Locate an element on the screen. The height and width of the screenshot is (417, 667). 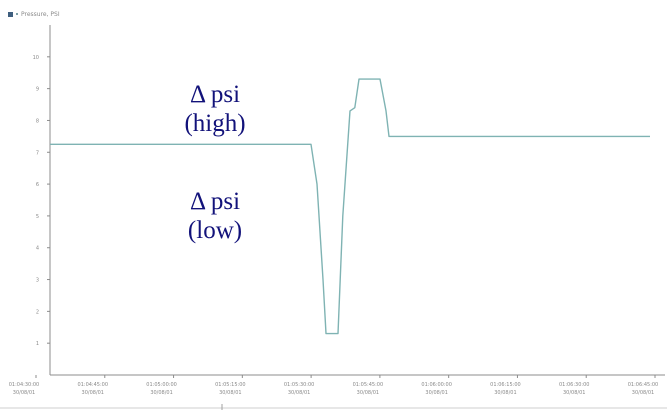
x-tick-label-time: 01:05:00:00 is located at coordinates (161, 385).